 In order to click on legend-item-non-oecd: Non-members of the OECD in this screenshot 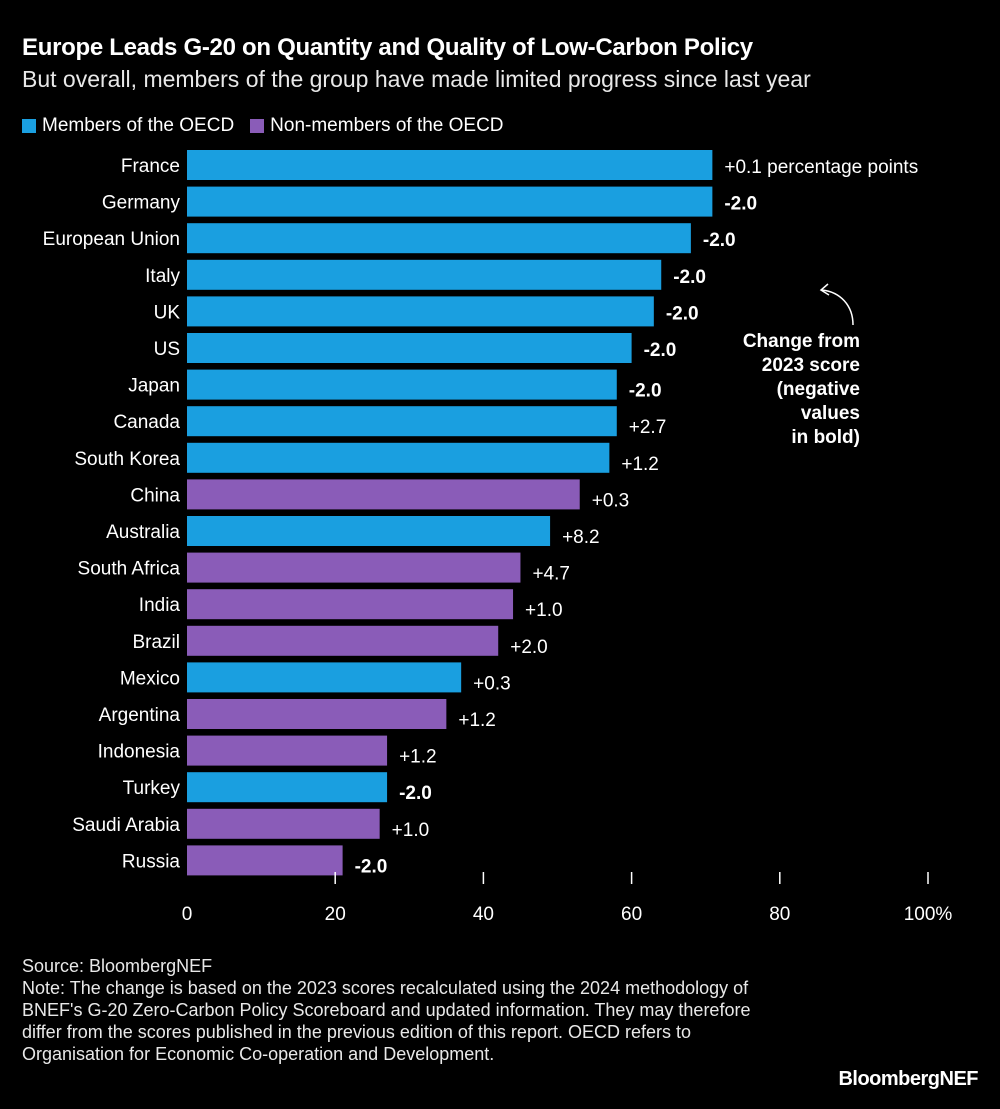, I will do `click(377, 126)`.